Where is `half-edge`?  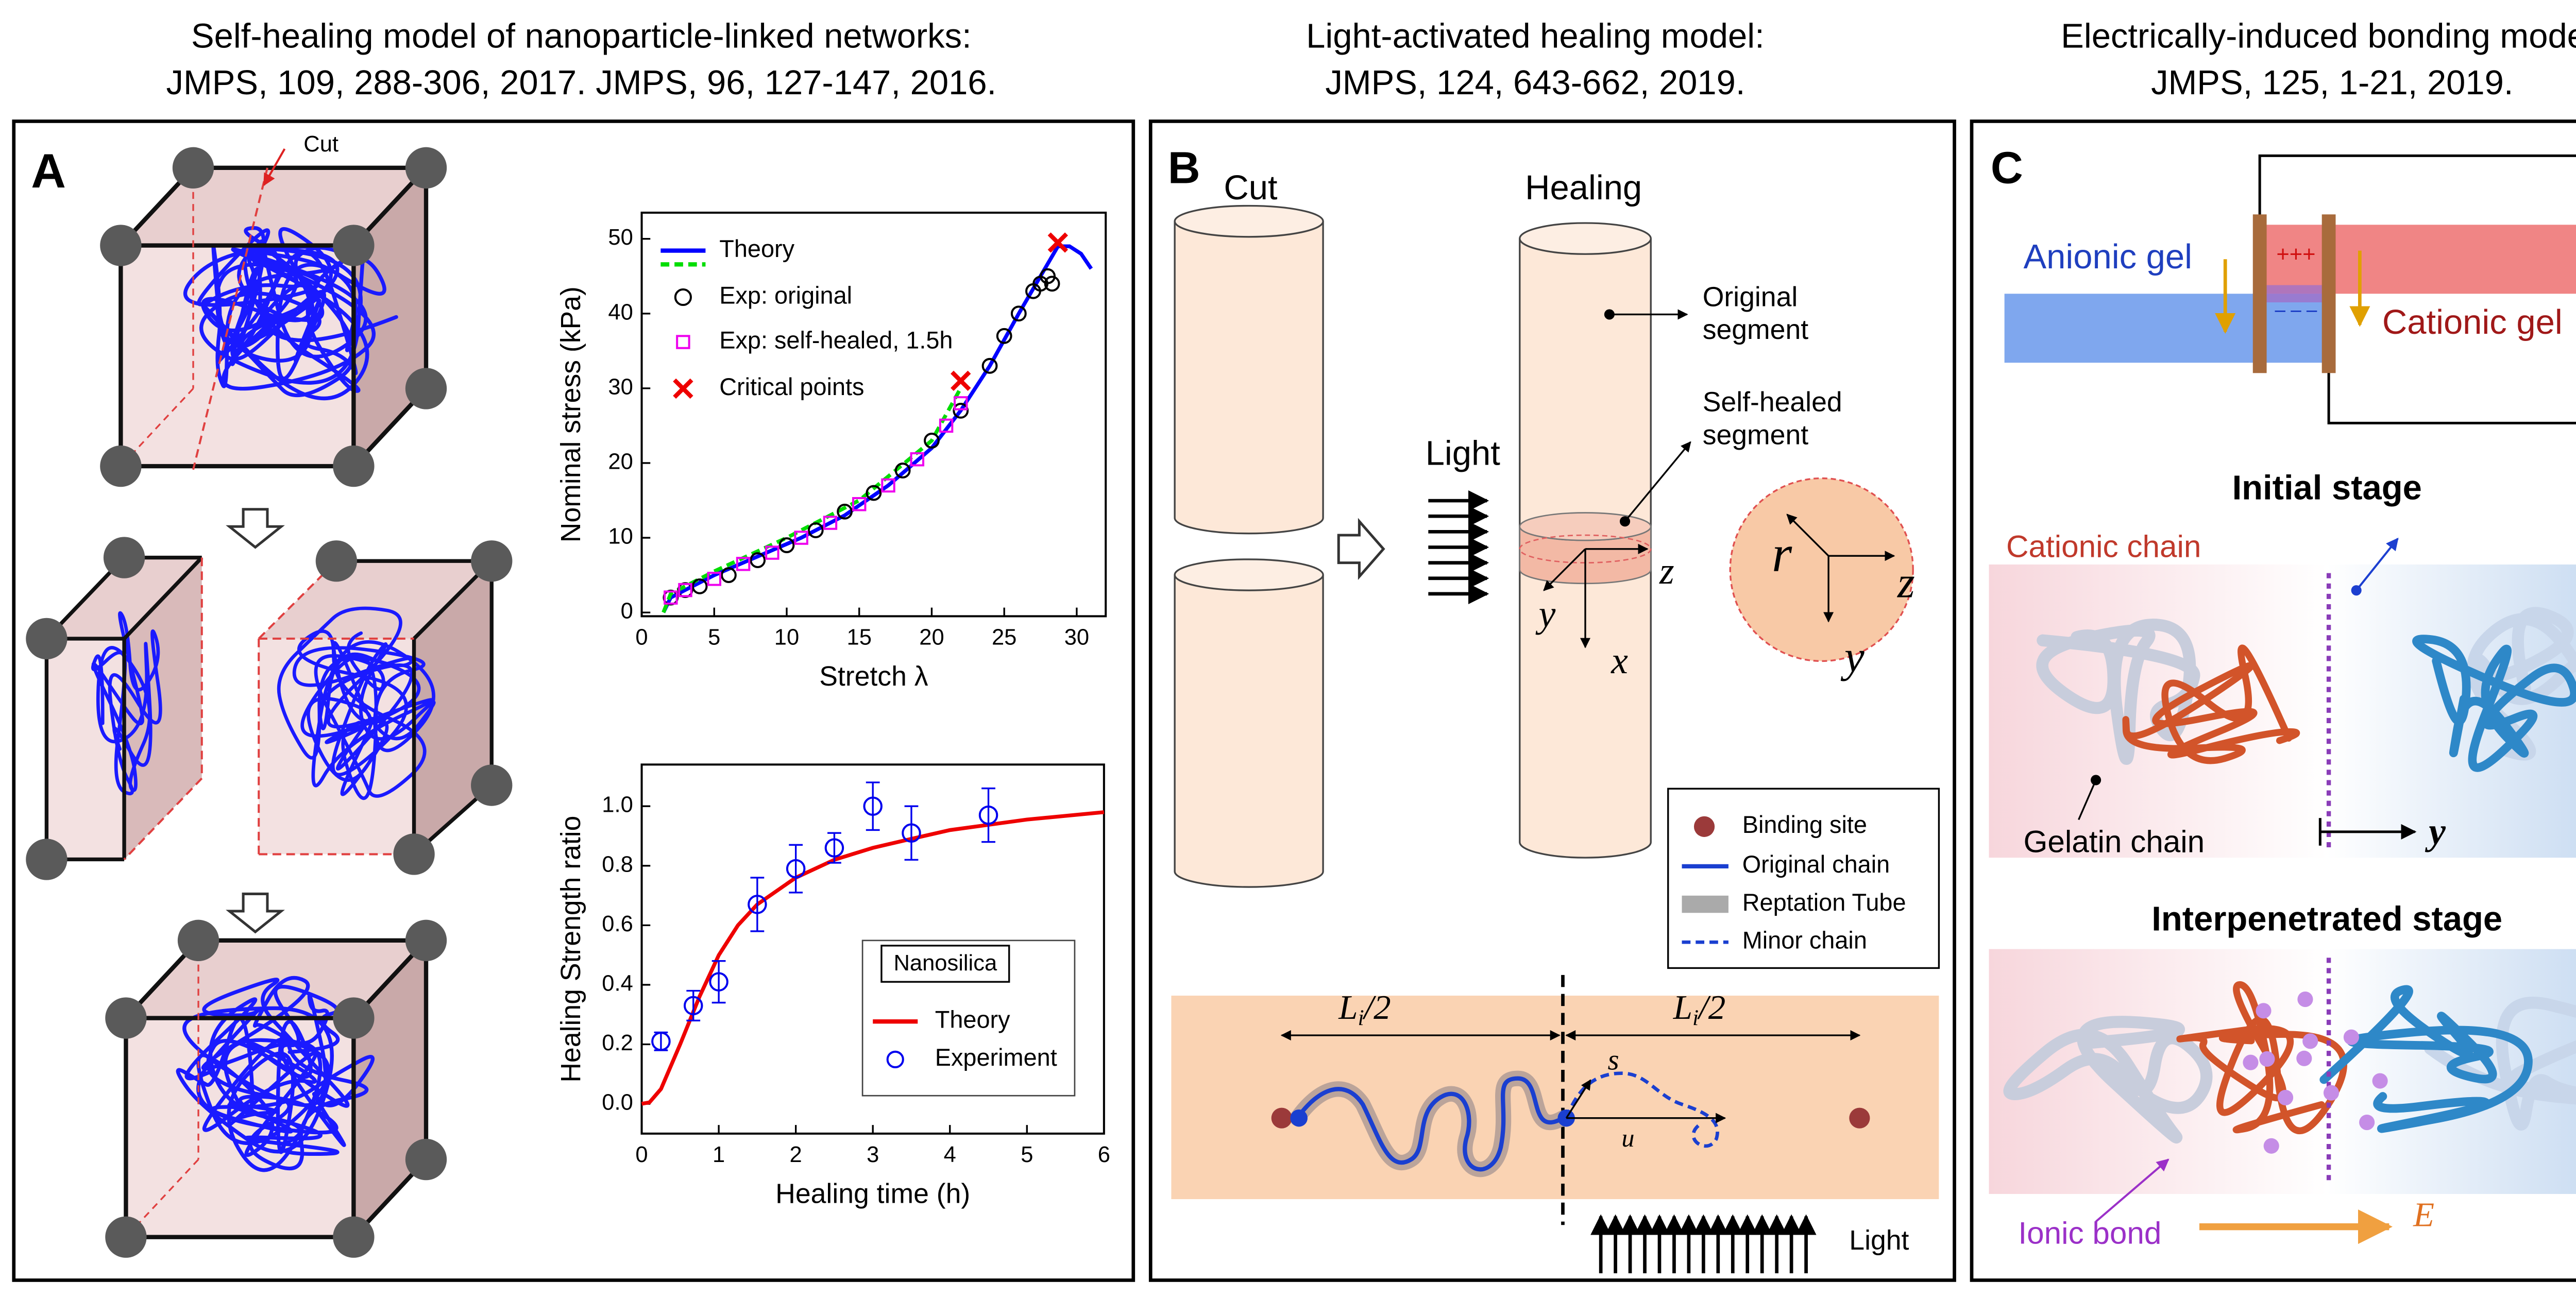 half-edge is located at coordinates (163, 598).